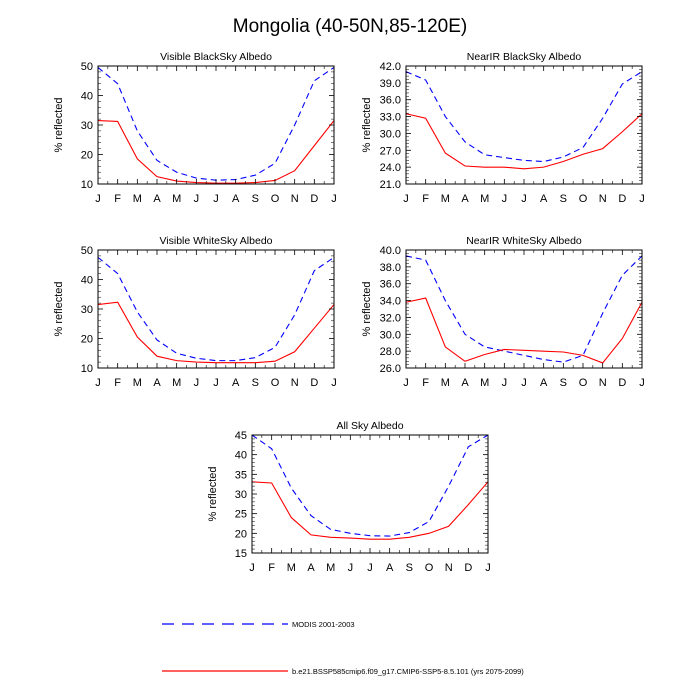  Describe the element at coordinates (323, 624) in the screenshot. I see `legend-label-modis: MODIS 2001-2003` at that location.